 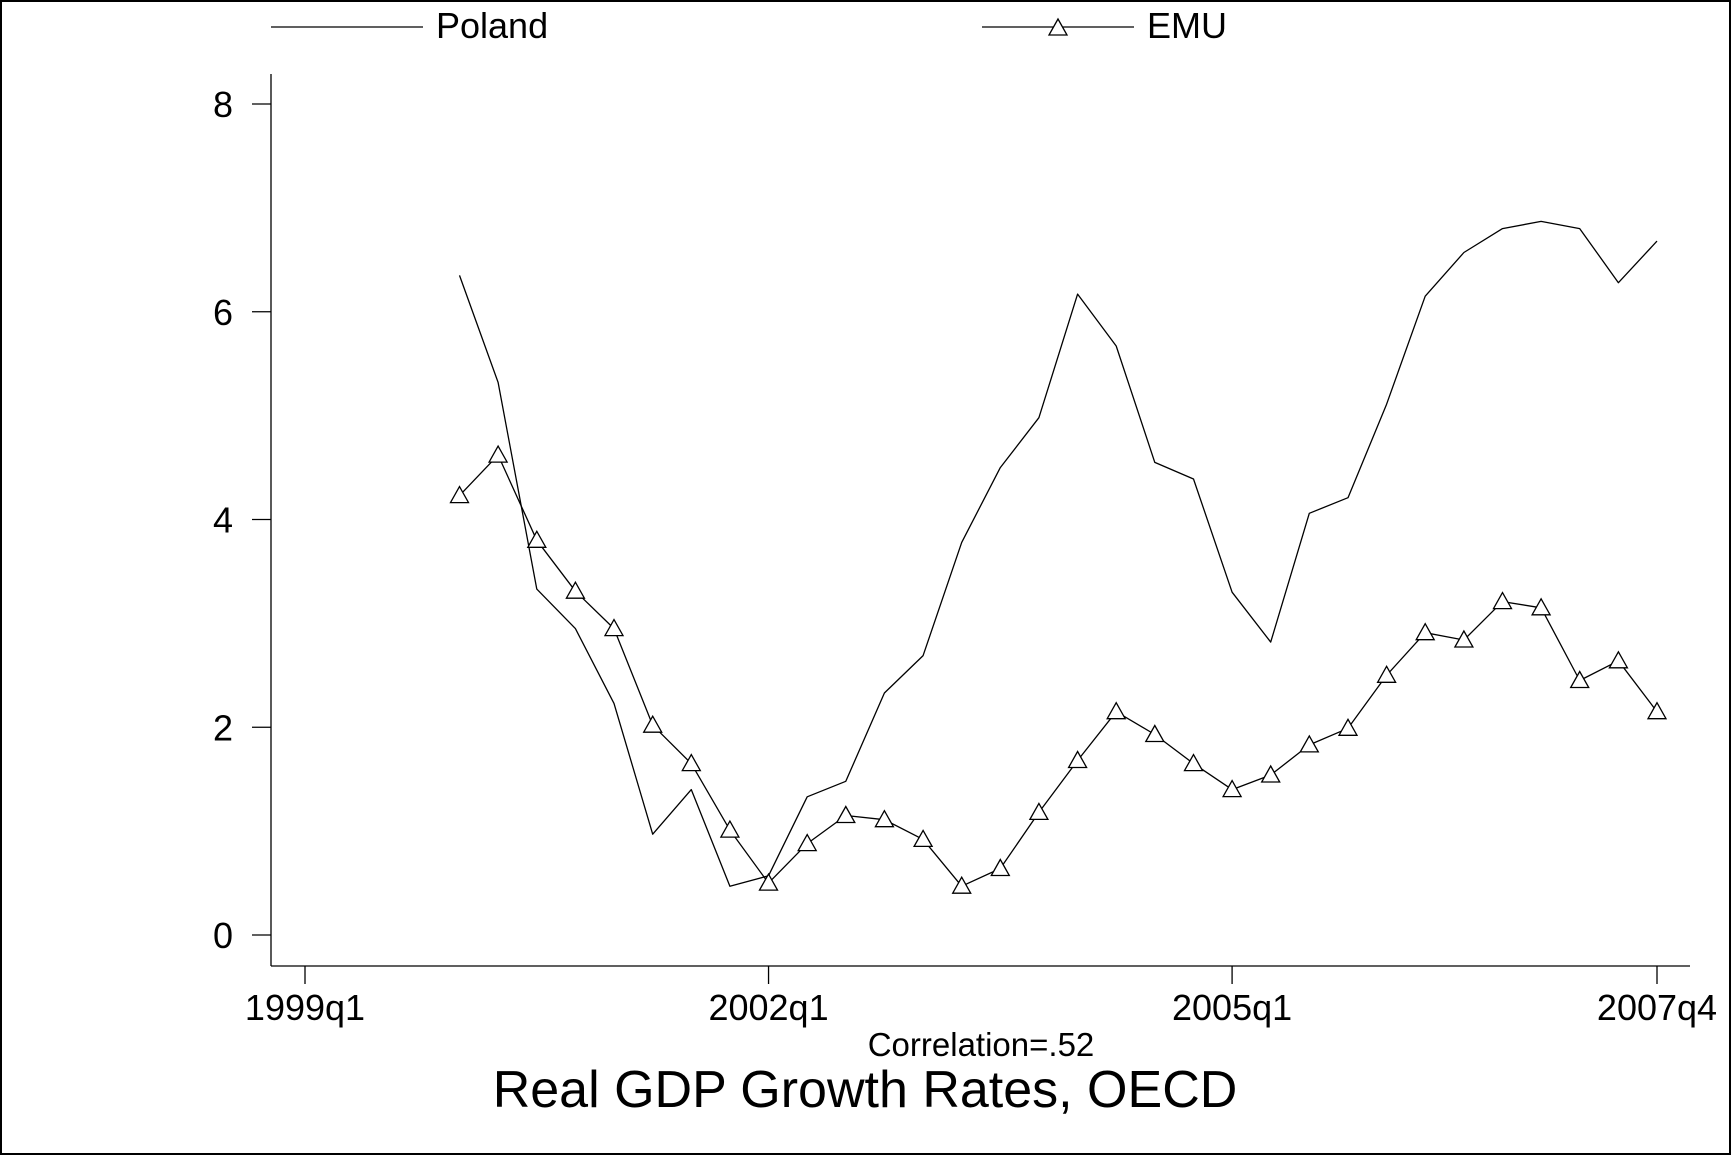 What do you see at coordinates (223, 104) in the screenshot?
I see `y-tick-label: 8` at bounding box center [223, 104].